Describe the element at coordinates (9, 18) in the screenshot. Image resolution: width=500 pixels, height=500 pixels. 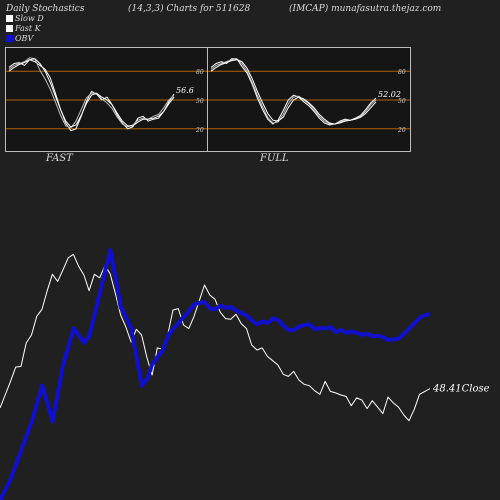
I see `legend-swatch-slow-d` at that location.